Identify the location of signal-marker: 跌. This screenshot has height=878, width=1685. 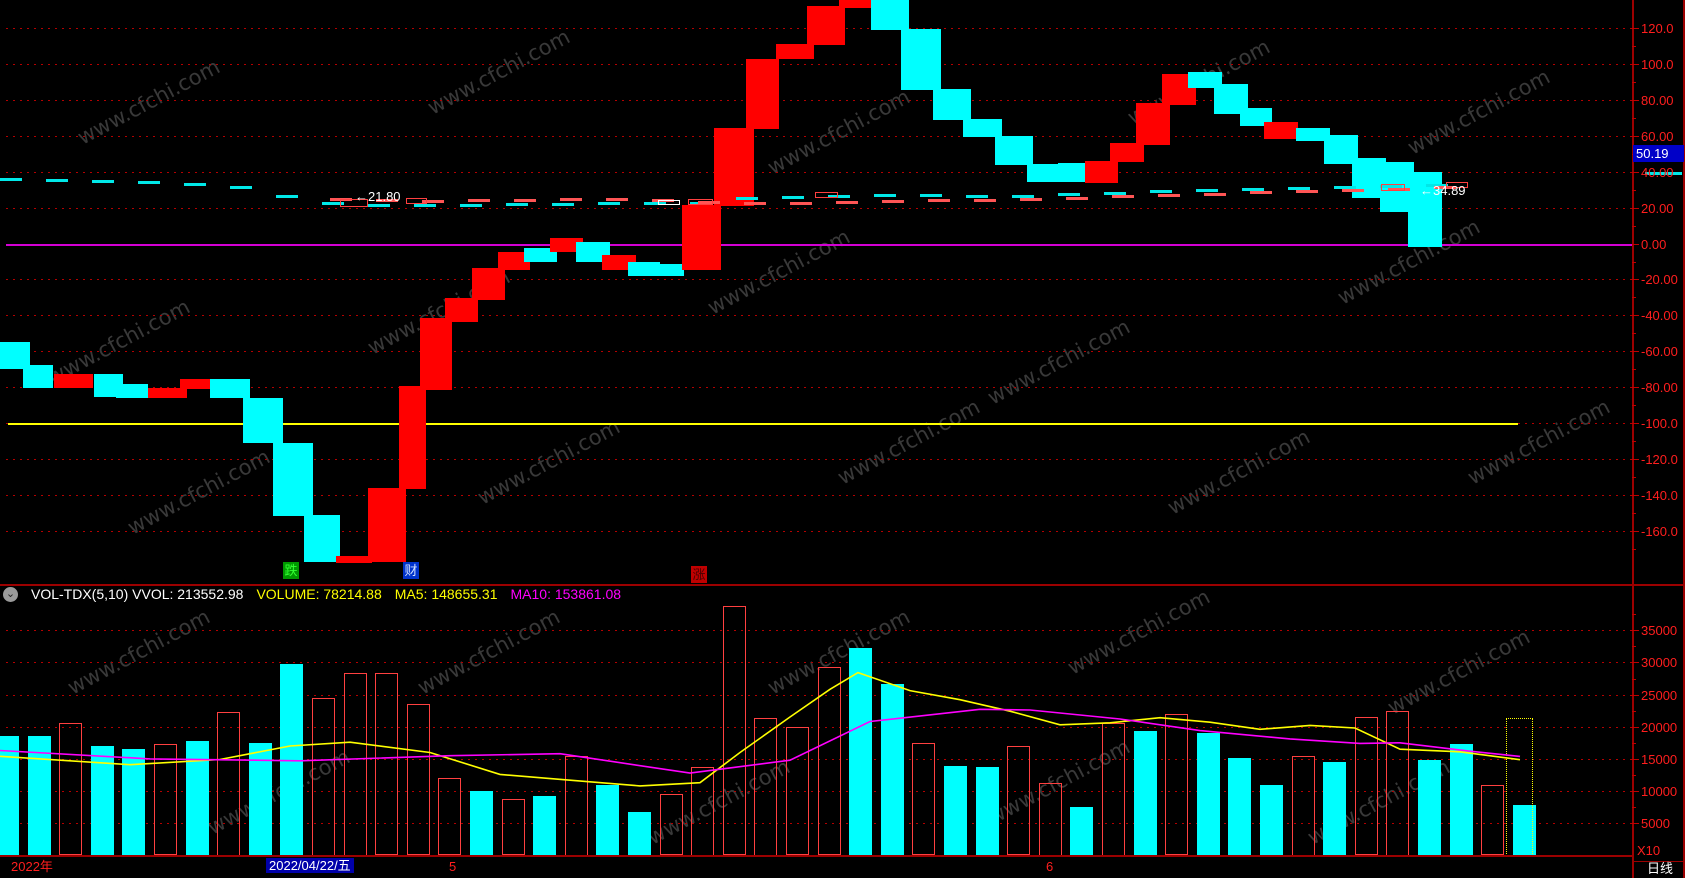
(291, 570).